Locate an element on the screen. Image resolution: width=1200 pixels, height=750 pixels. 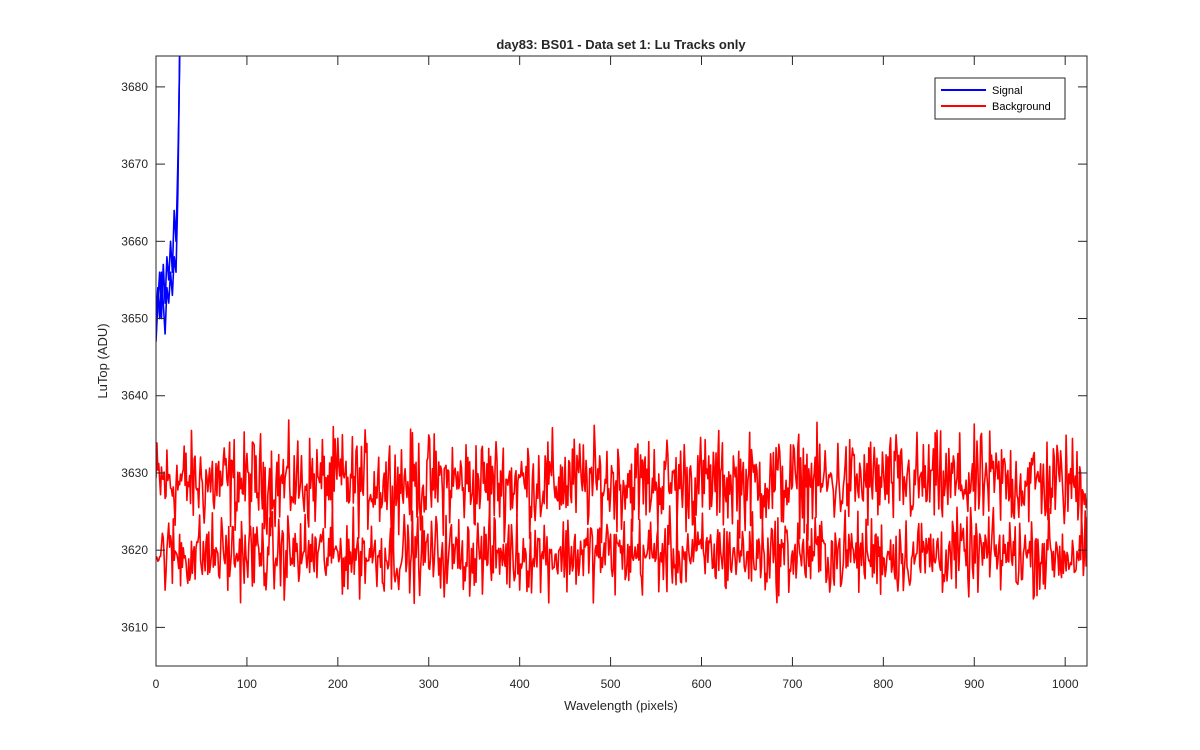
x-tick-label: 0 is located at coordinates (156, 684).